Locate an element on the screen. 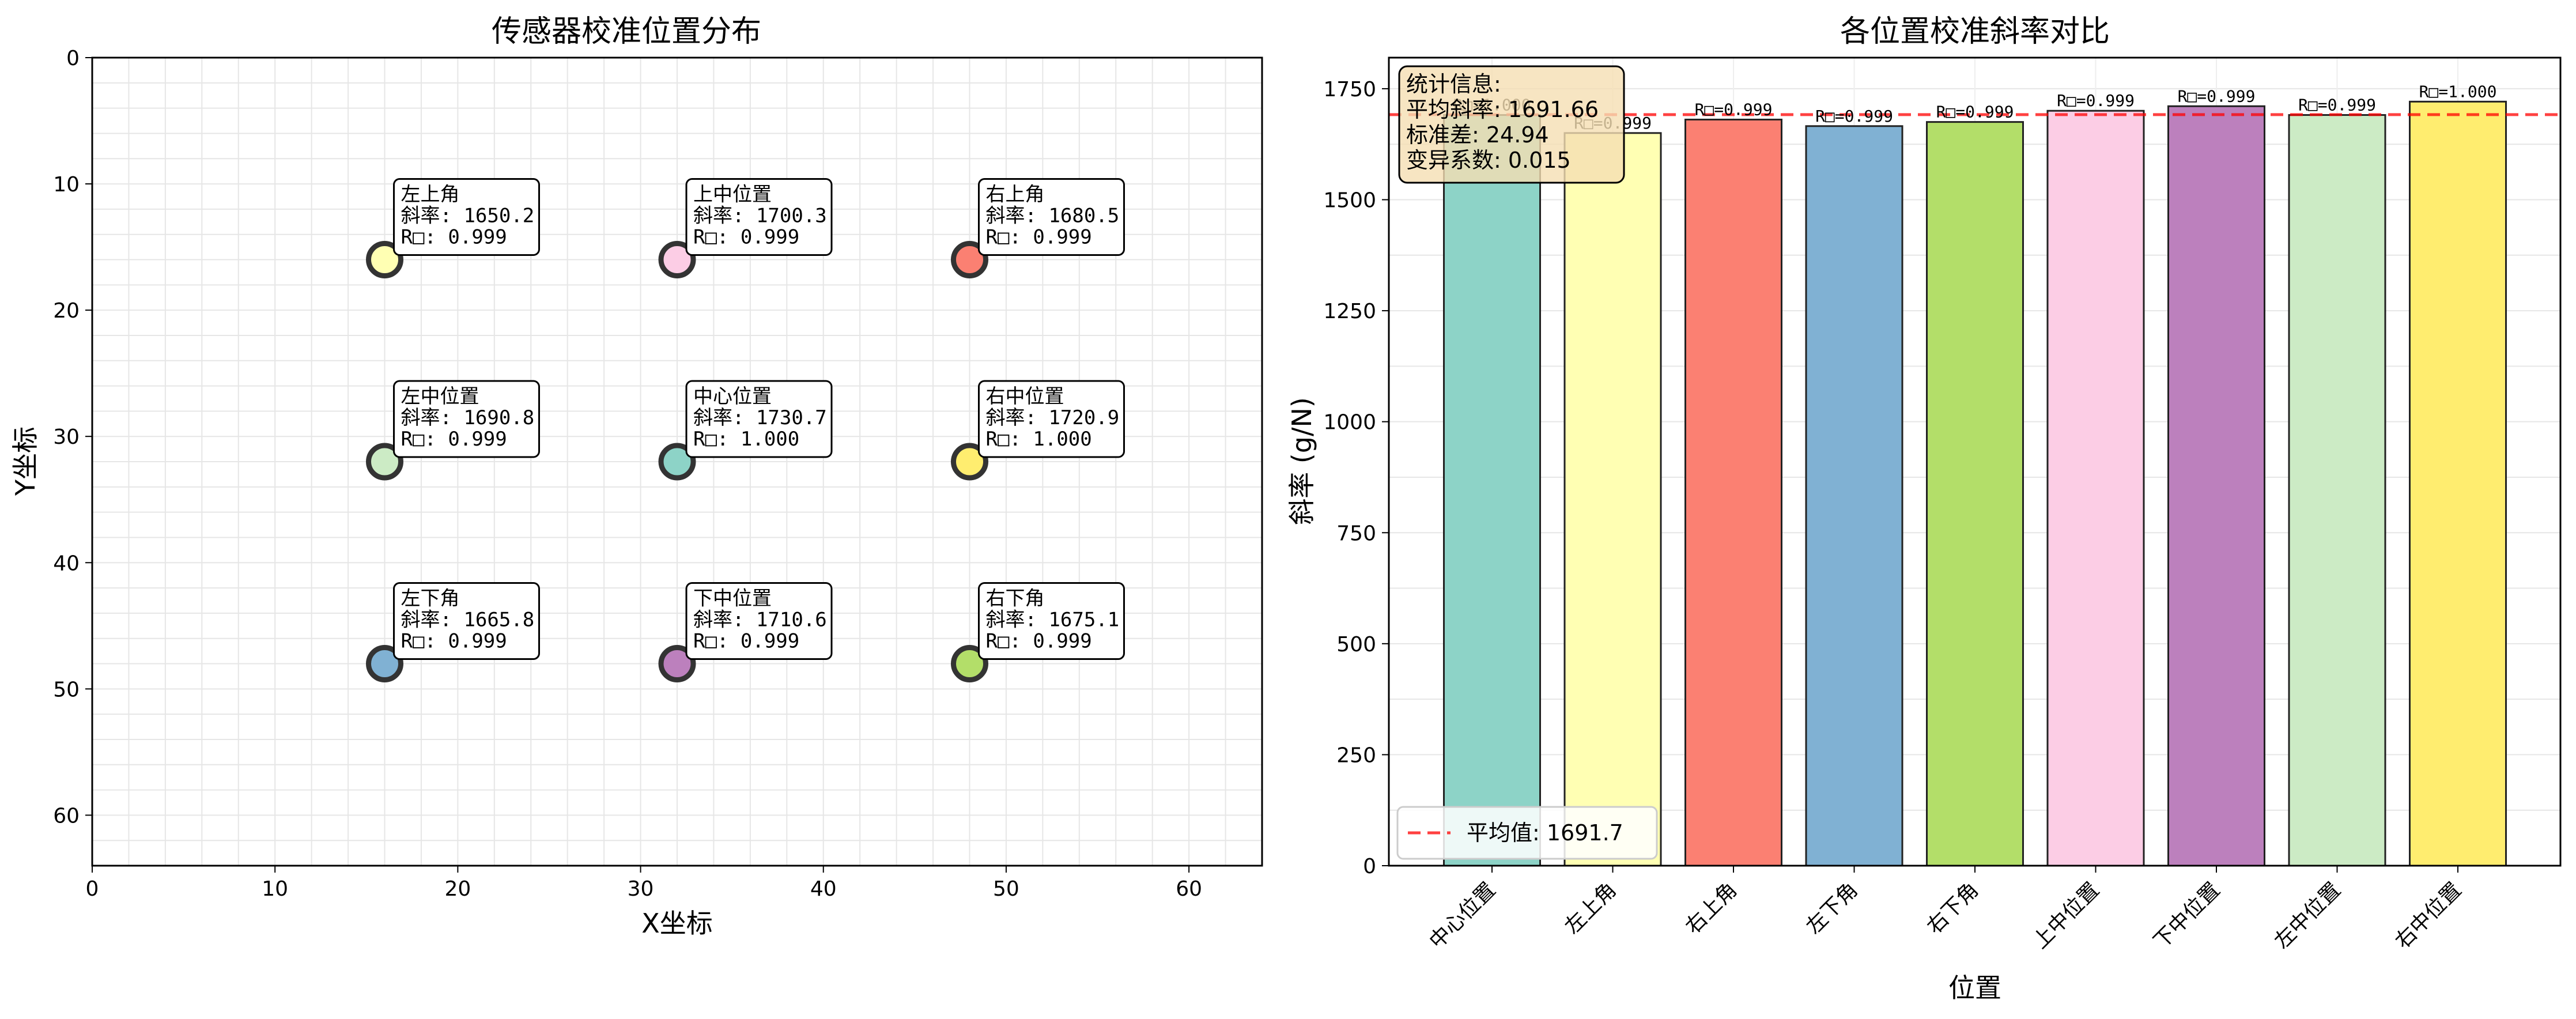 The width and height of the screenshot is (2576, 1019). scatter-y-axis-label: Y坐标 is located at coordinates (25, 461).